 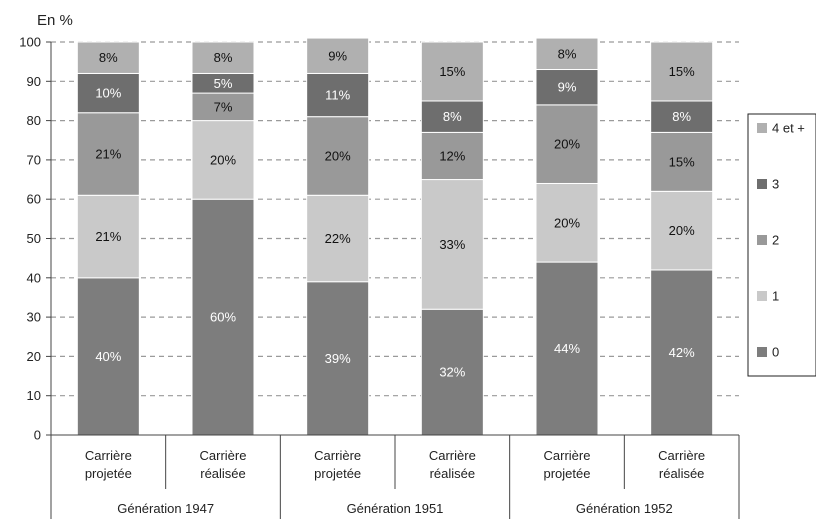 I want to click on y-tick-label: 30, so click(x=34, y=317).